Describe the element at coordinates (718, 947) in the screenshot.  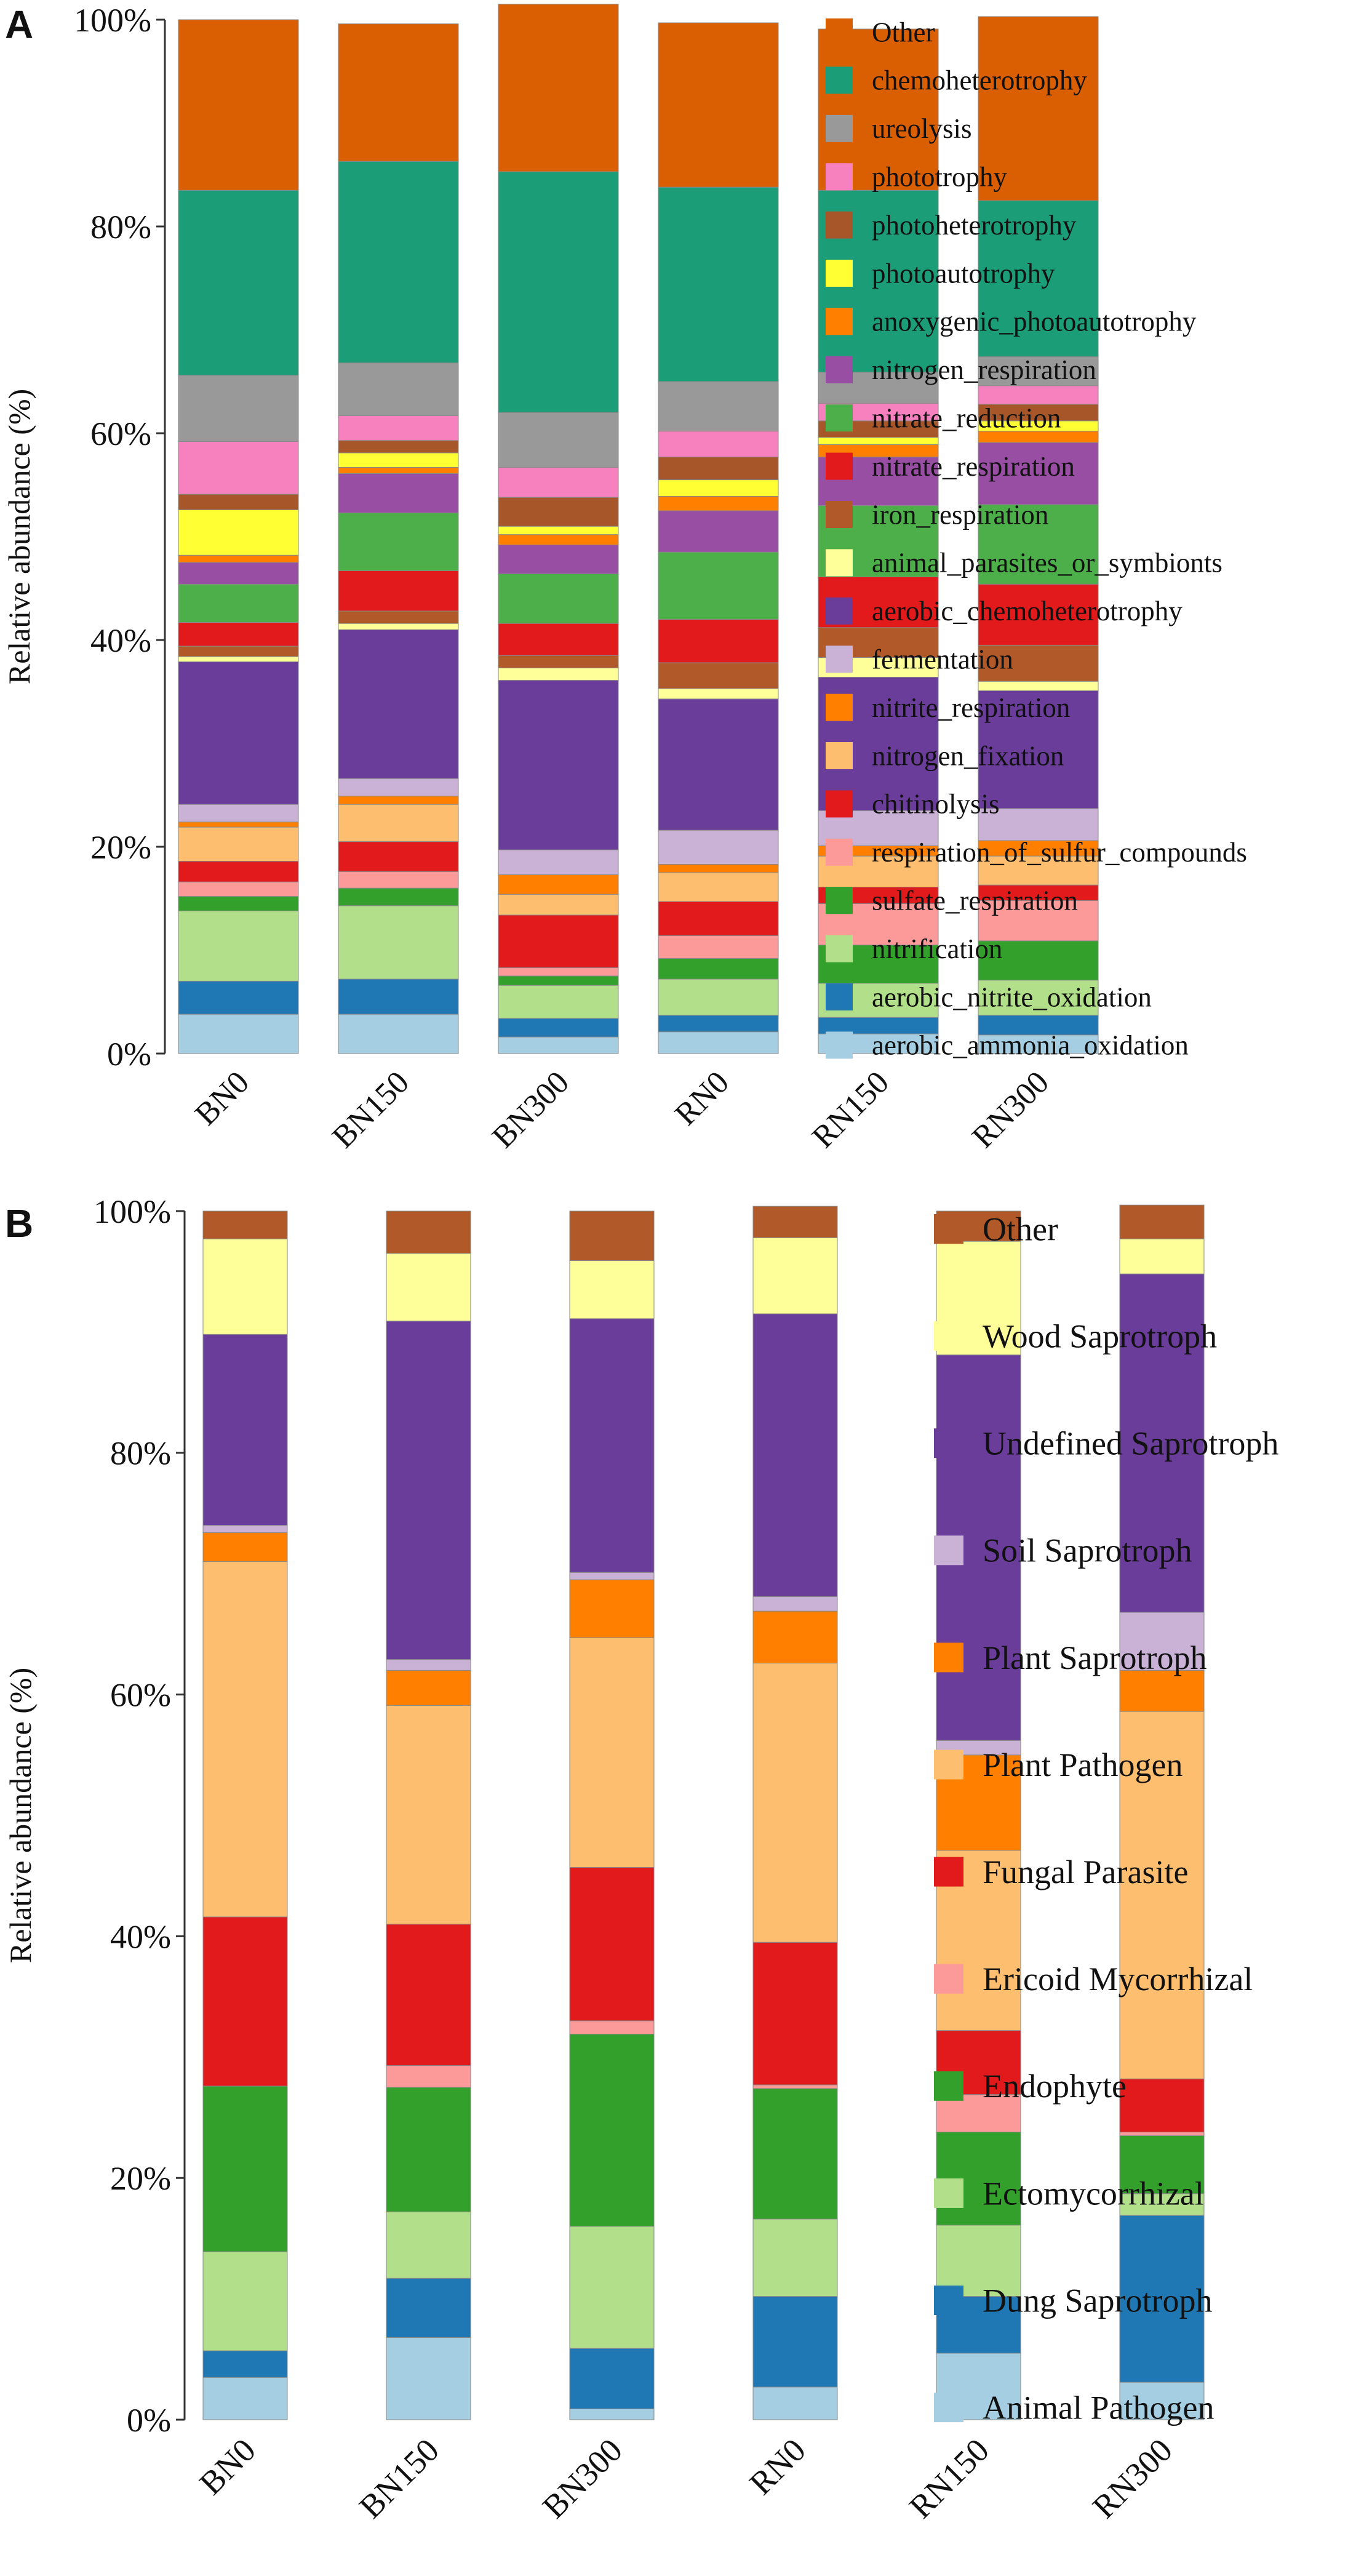
I see `bar-segment-respiration-of-sulfur-compounds-rn0` at that location.